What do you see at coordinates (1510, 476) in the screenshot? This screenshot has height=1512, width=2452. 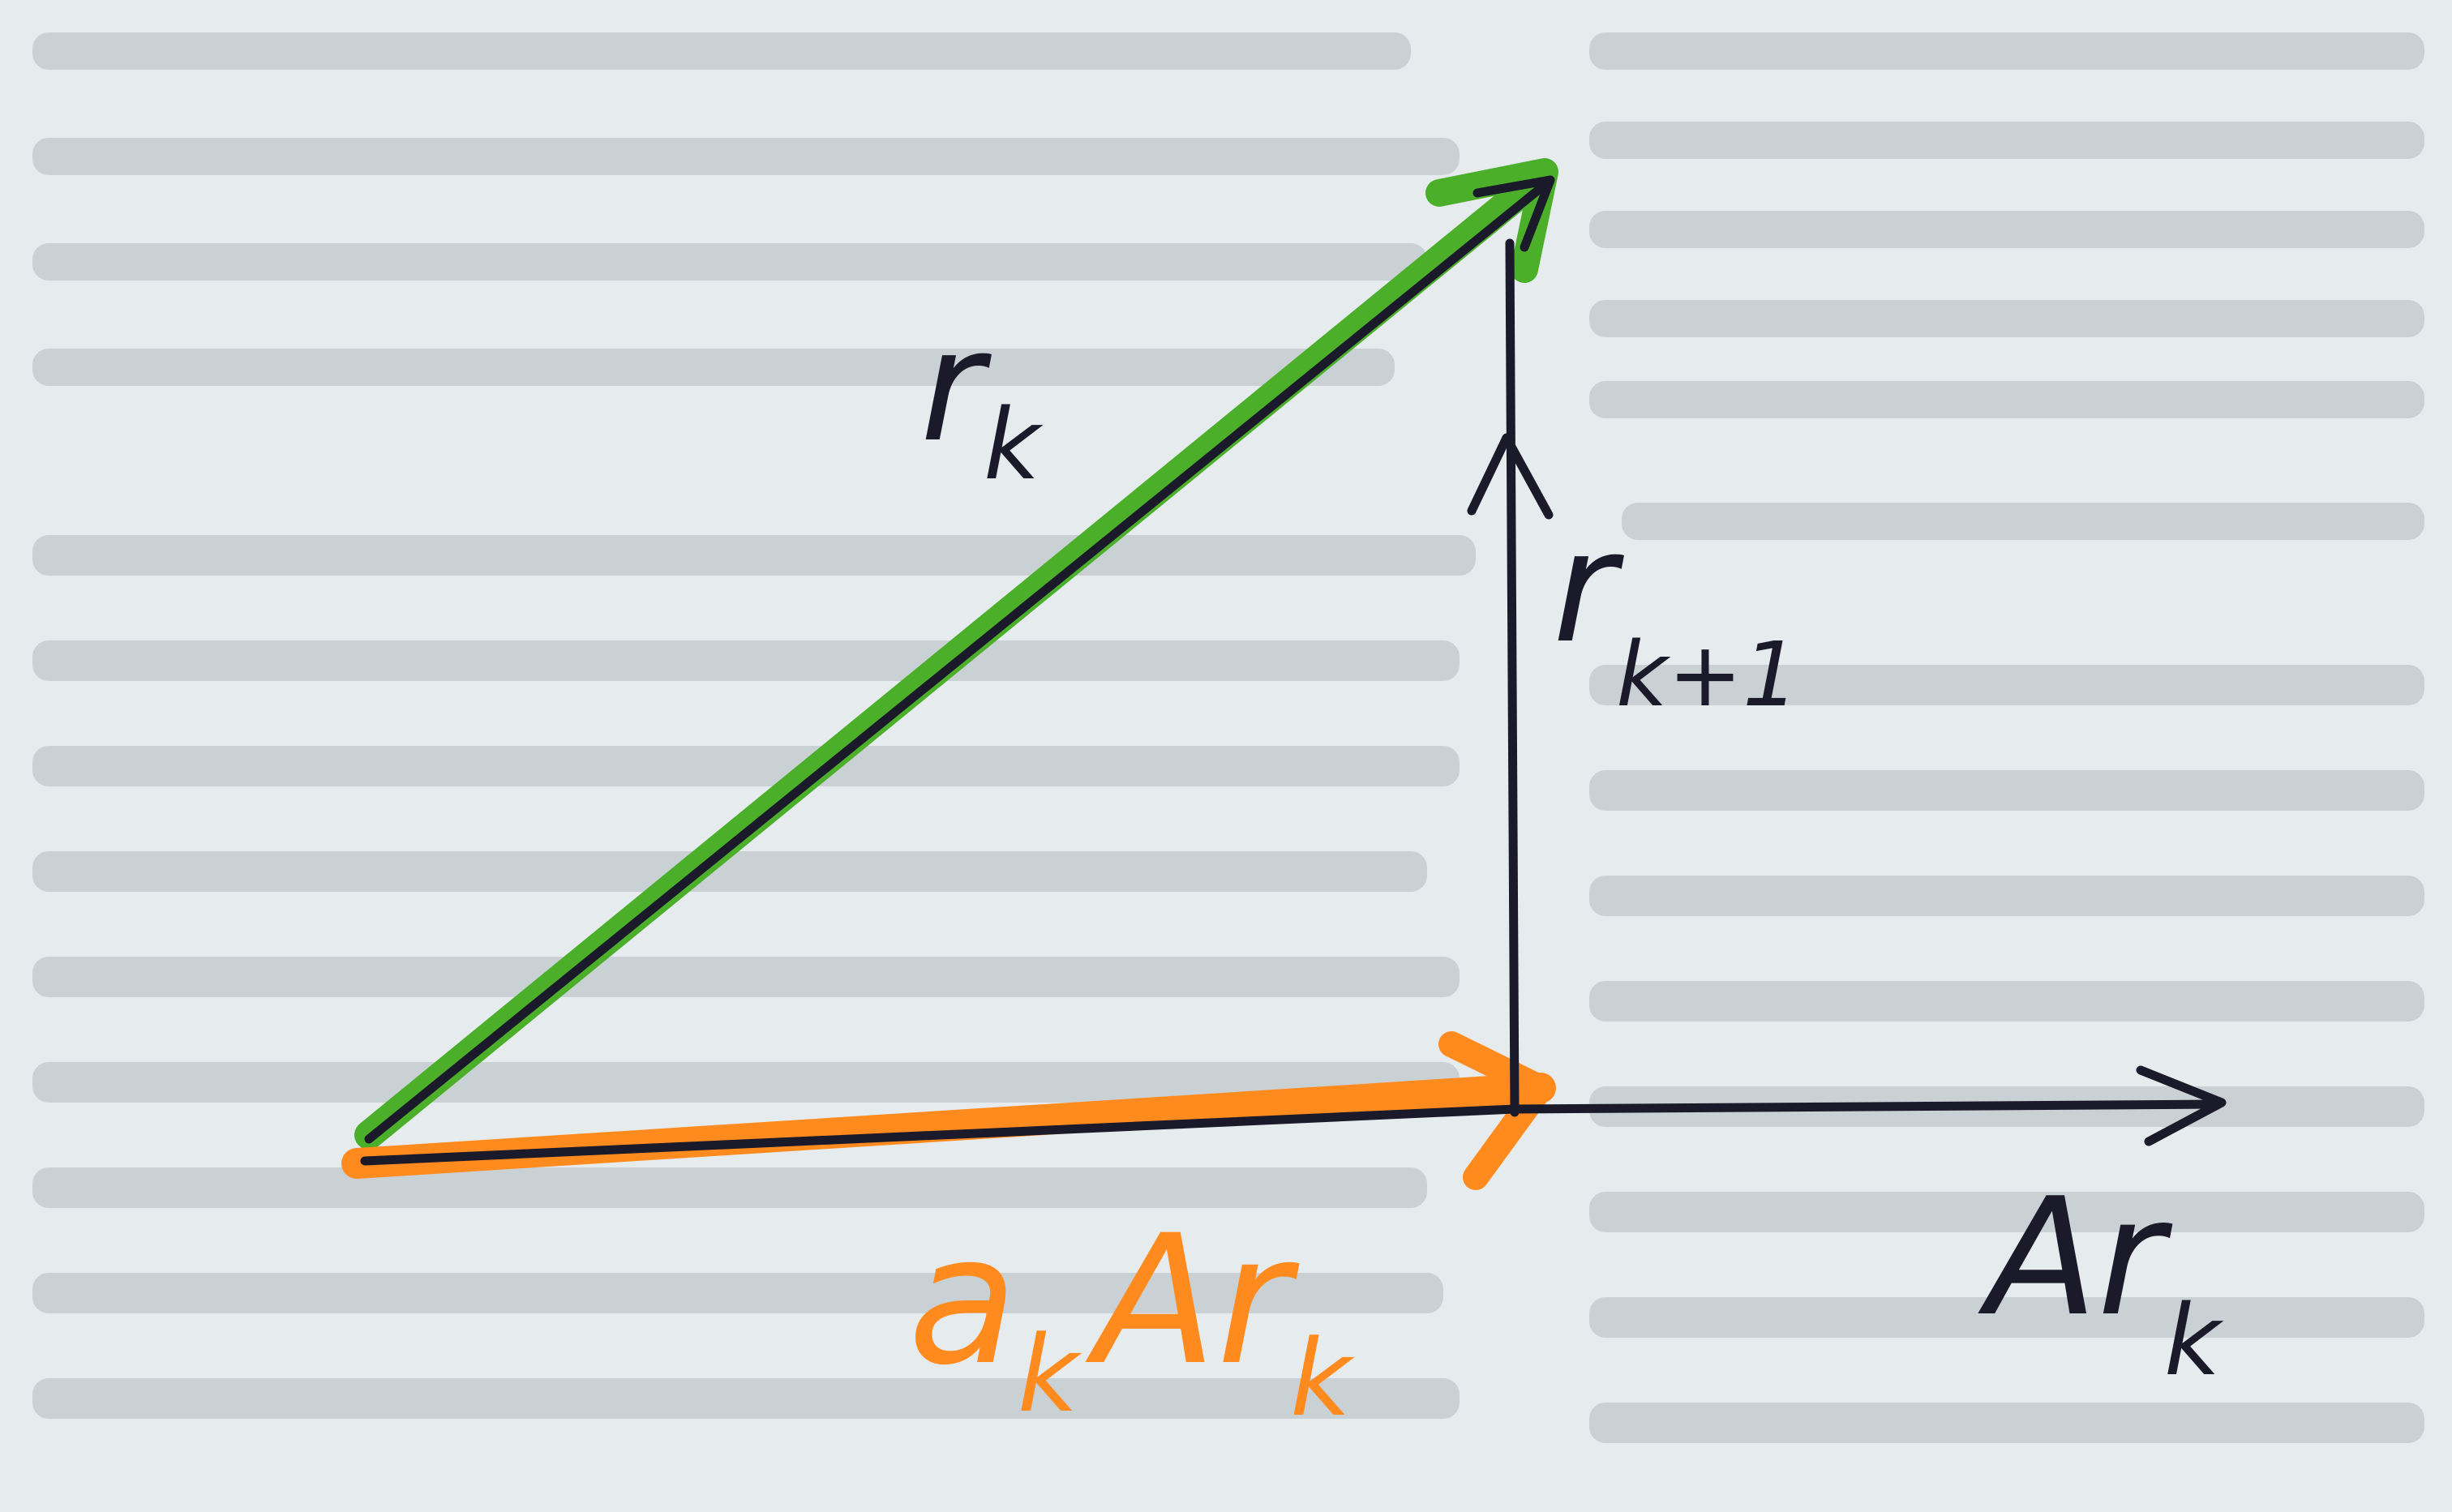 I see `r-k-plus-1-arrowhead` at bounding box center [1510, 476].